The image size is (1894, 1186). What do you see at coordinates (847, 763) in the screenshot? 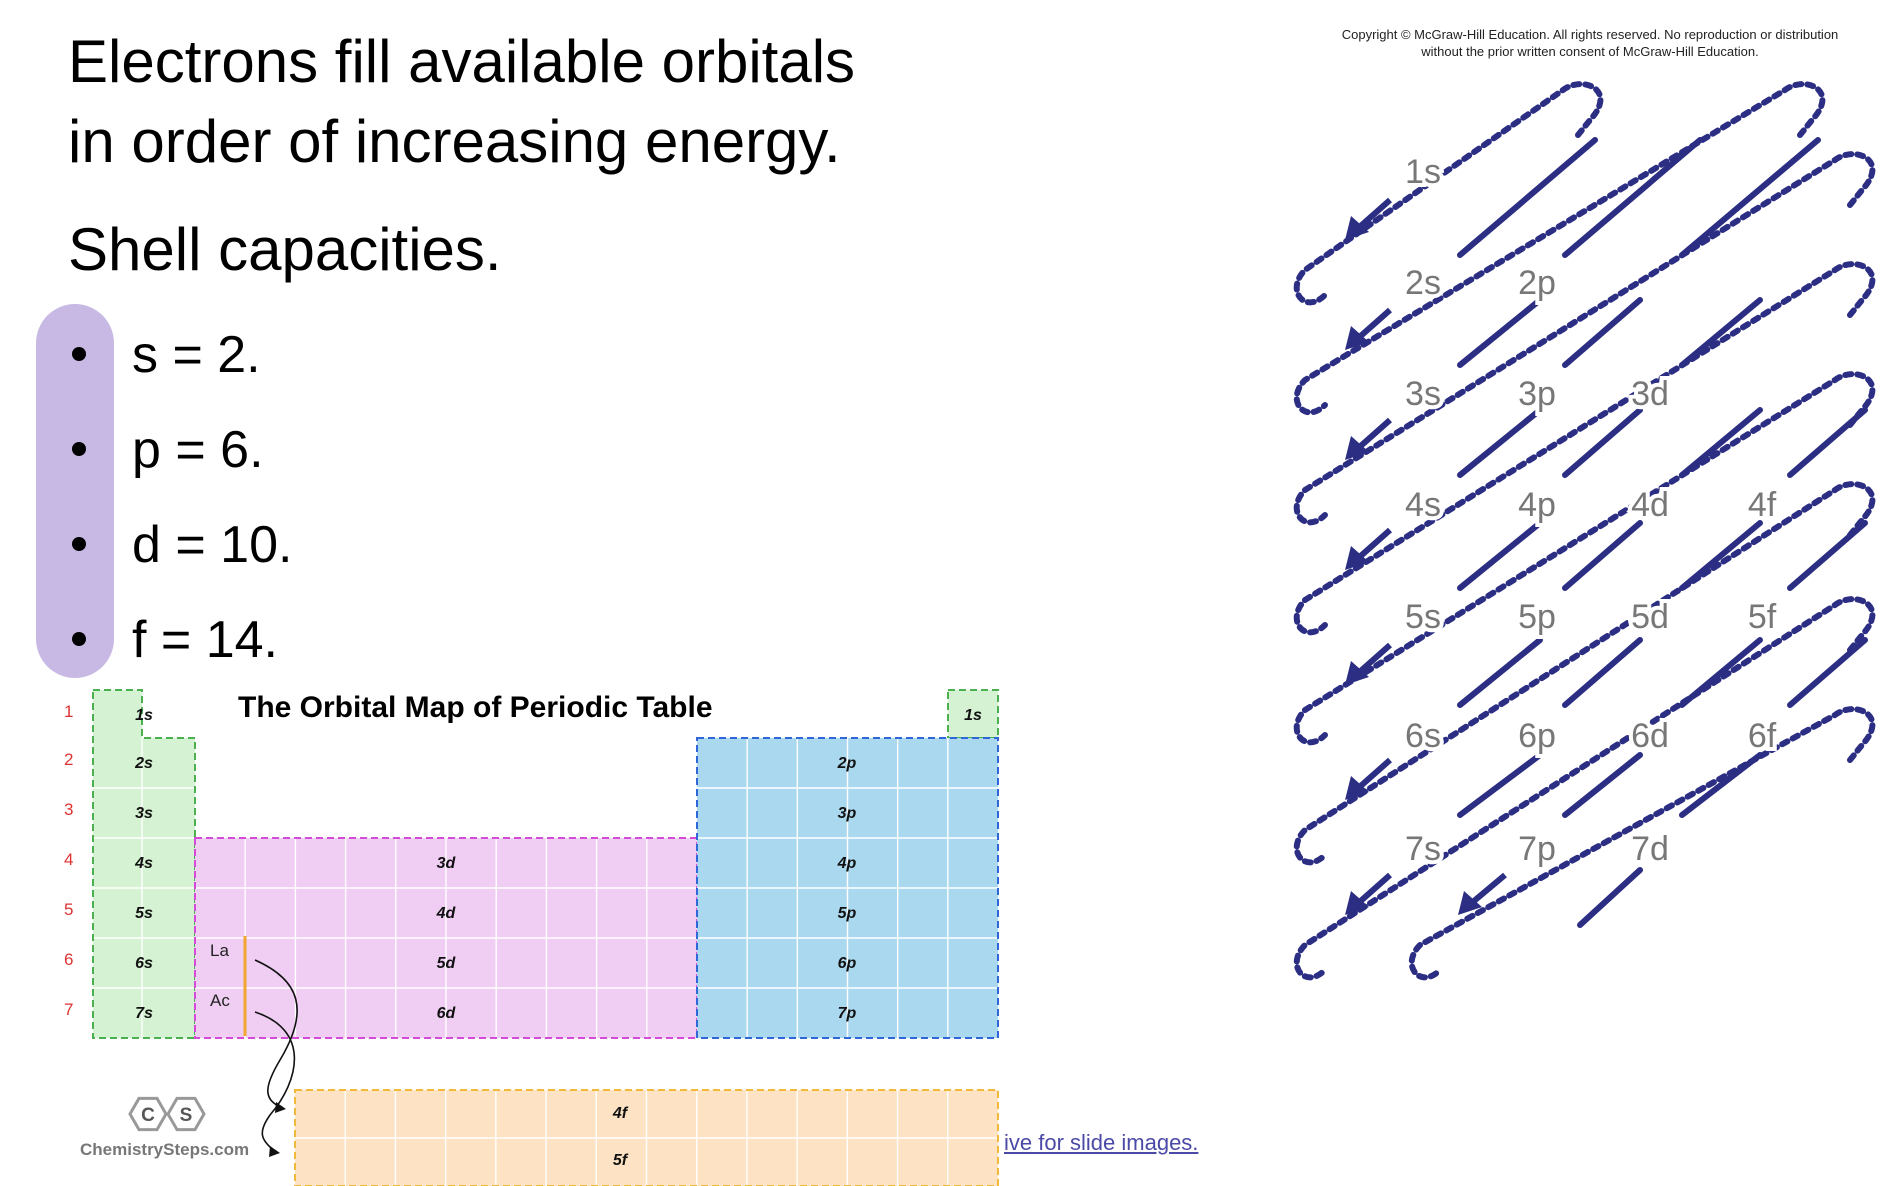
I see `p-orbital-label: 2p` at bounding box center [847, 763].